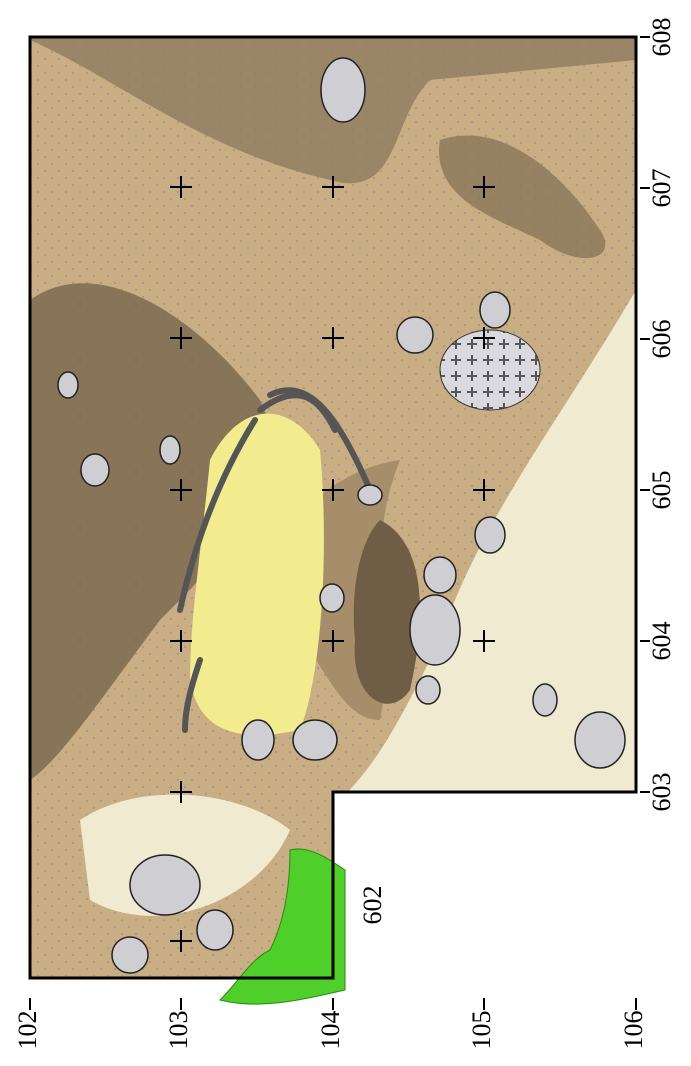  I want to click on bottom-label: 102, so click(27, 1030).